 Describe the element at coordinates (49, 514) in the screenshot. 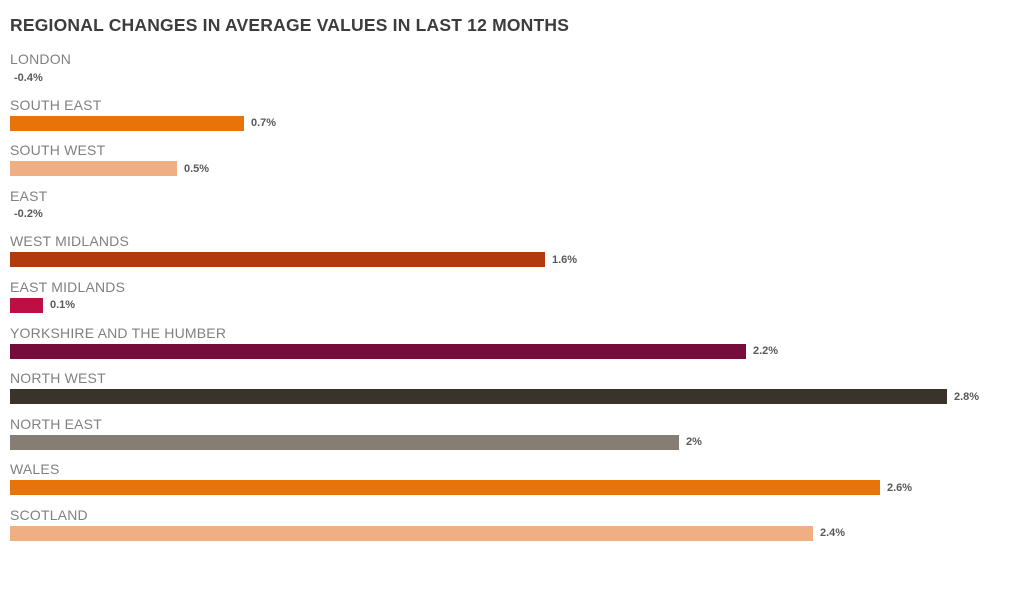

I see `region-label: SCOTLAND` at that location.